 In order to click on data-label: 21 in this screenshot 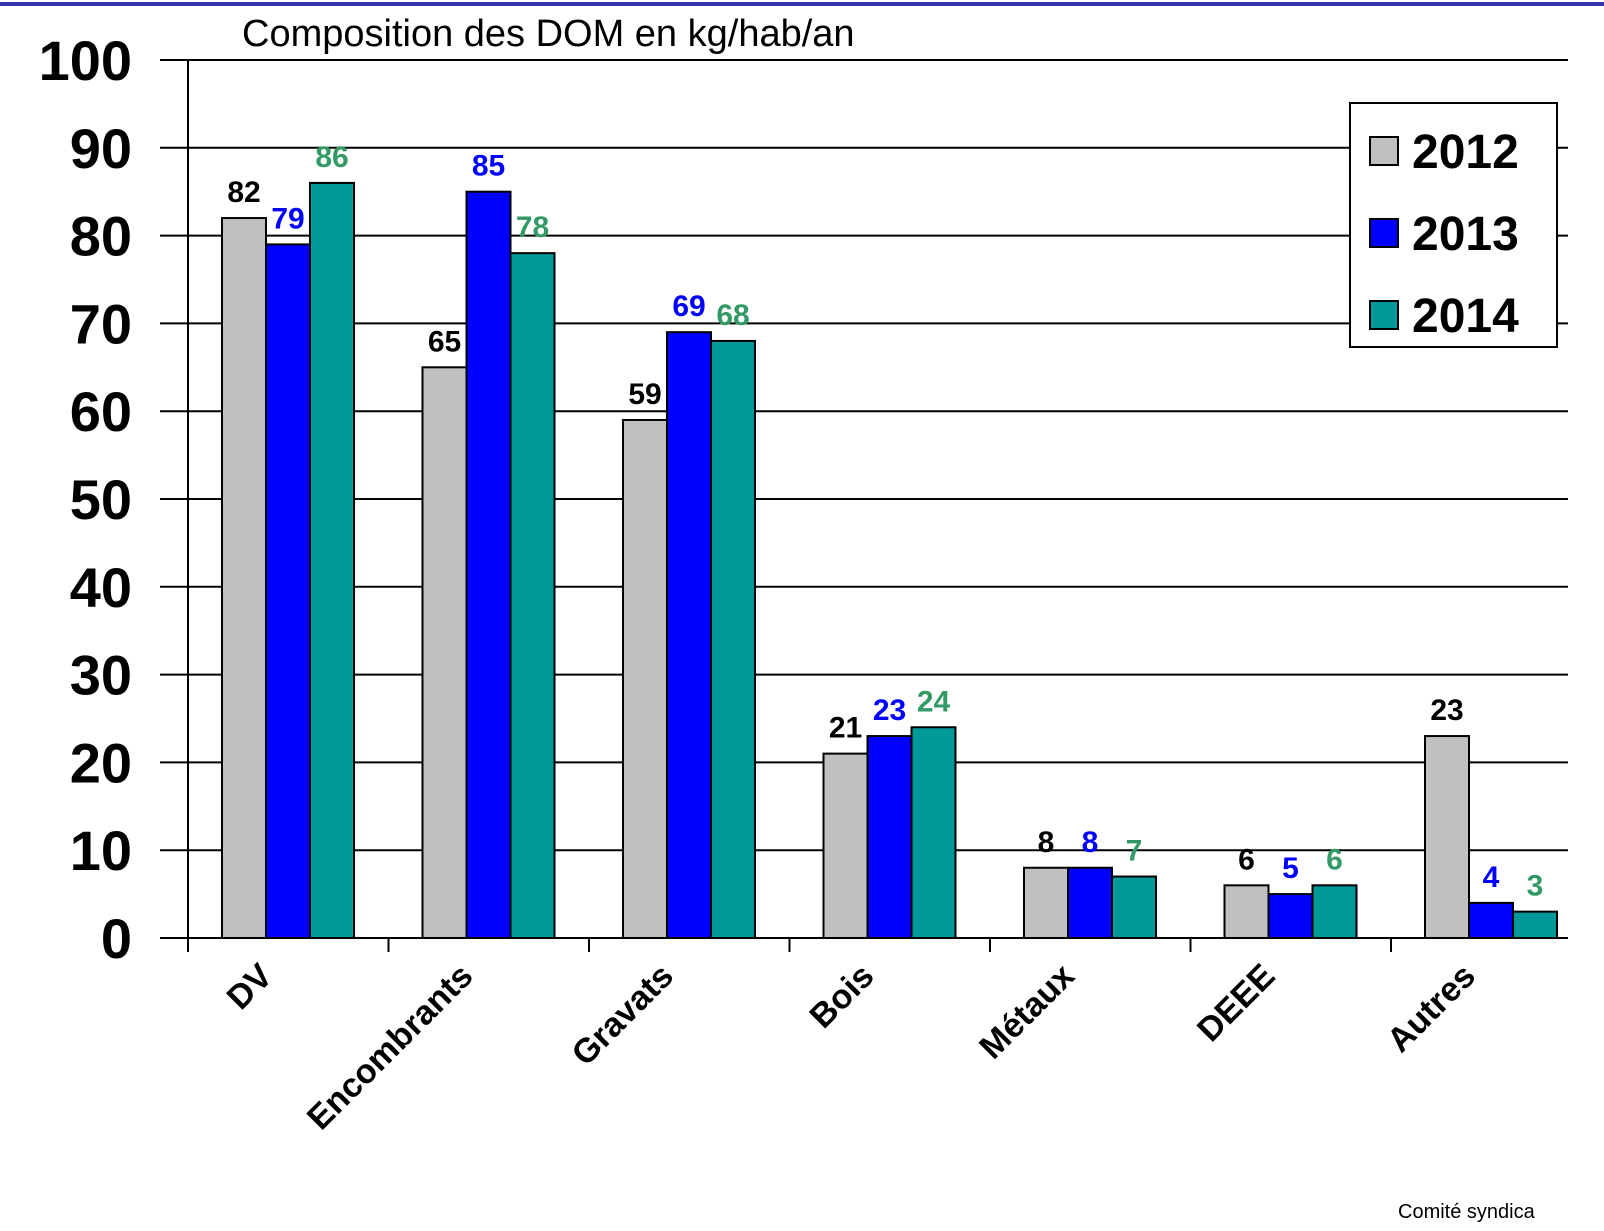, I will do `click(845, 728)`.